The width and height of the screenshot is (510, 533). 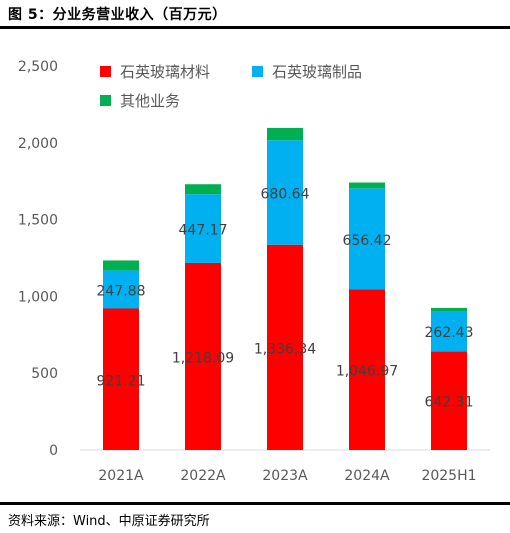 What do you see at coordinates (165, 72) in the screenshot?
I see `legend-label: 石英玻璃材料` at bounding box center [165, 72].